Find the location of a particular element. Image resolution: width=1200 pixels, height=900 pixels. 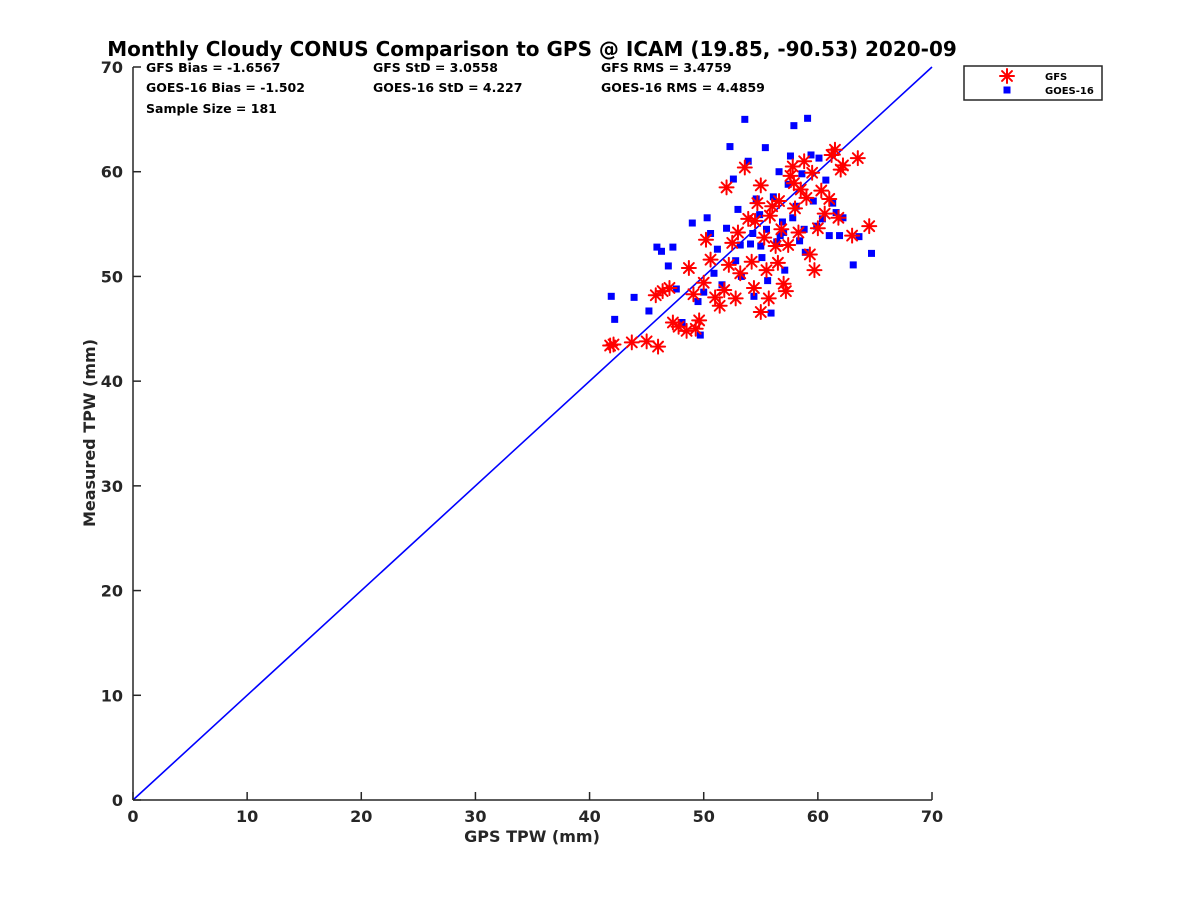

y-tick-label: 50 is located at coordinates (112, 276).